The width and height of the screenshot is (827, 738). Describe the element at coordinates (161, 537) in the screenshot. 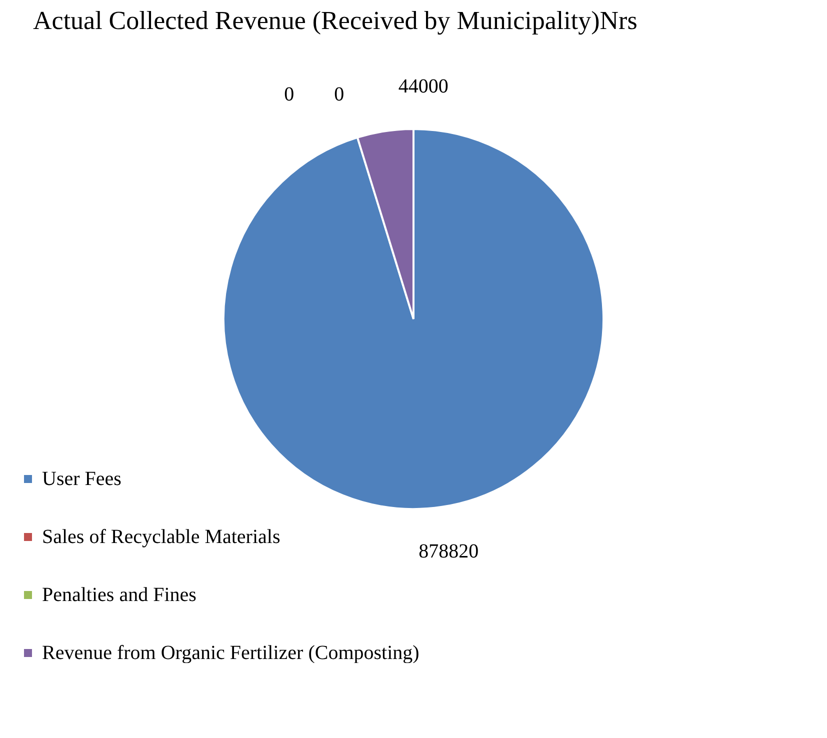

I see `legend-label: Sales of Recyclable Materials` at that location.